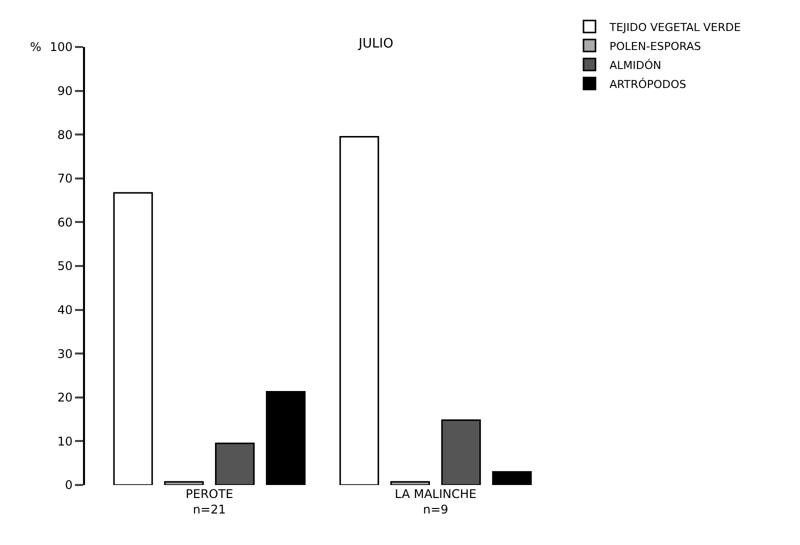  I want to click on y-tick-label: 40, so click(65, 310).